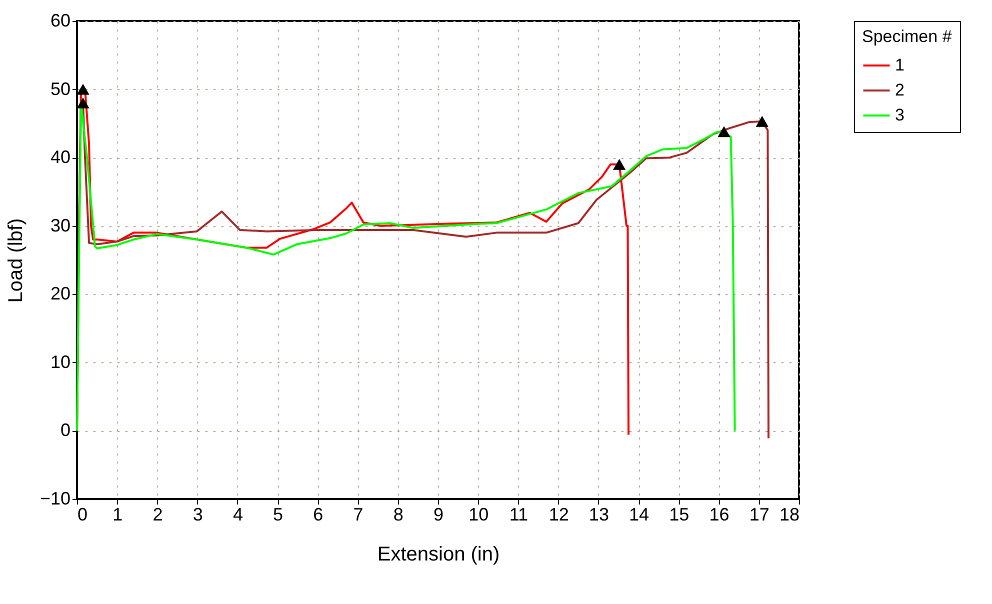 Image resolution: width=992 pixels, height=604 pixels. What do you see at coordinates (679, 514) in the screenshot?
I see `x-tick-label: 15` at bounding box center [679, 514].